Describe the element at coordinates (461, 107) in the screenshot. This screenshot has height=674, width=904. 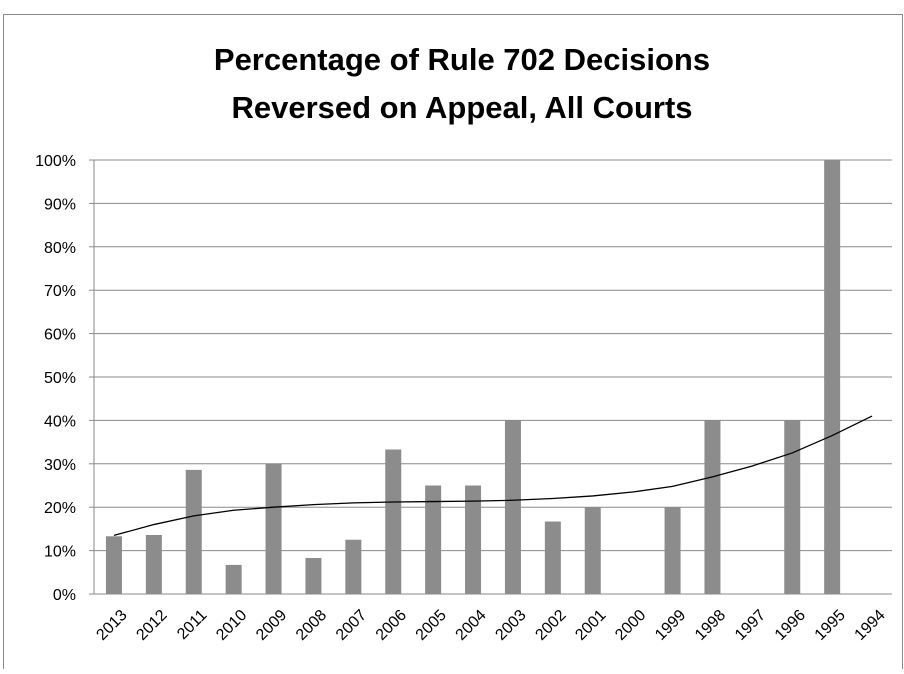
I see `chart-title: Reversed on Appeal, All Courts` at that location.